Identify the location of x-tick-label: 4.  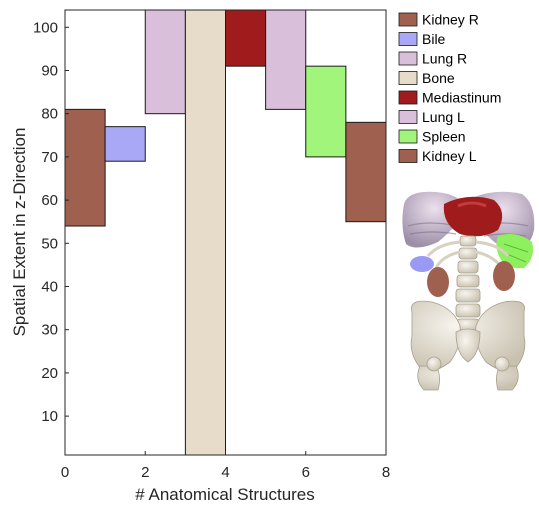
(225, 472).